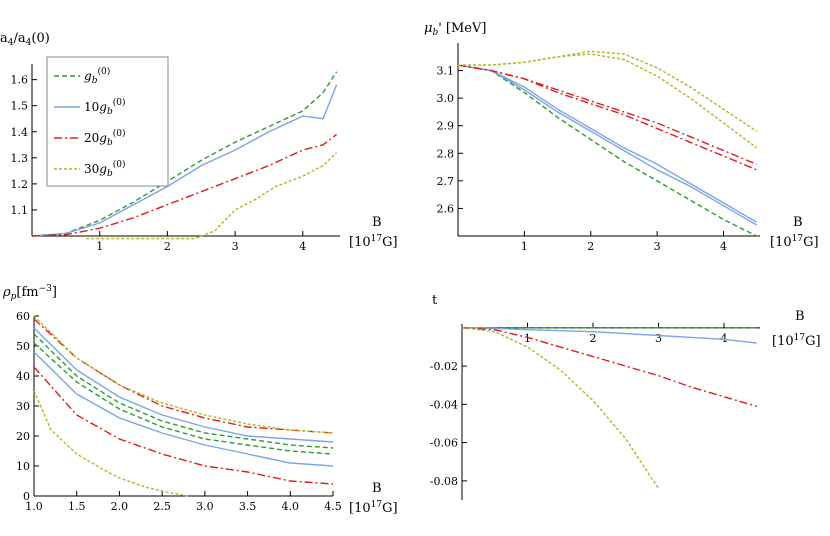  I want to click on t-xtick: 4, so click(723, 333).